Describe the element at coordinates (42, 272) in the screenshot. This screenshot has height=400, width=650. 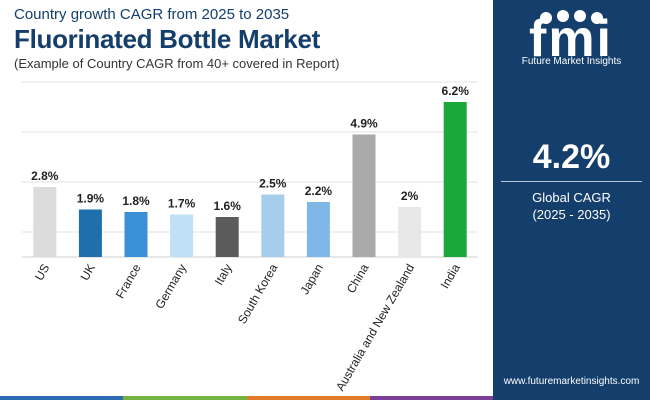
I see `category-label: US` at that location.